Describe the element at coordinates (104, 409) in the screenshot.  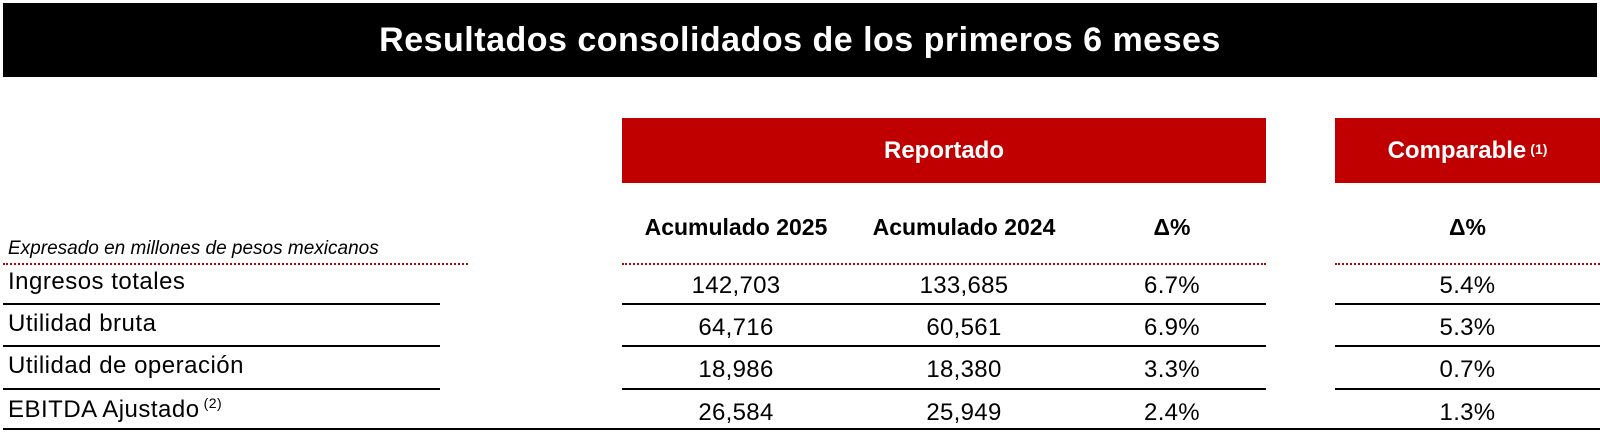
I see `row-label-text: EBITDA Ajustado` at that location.